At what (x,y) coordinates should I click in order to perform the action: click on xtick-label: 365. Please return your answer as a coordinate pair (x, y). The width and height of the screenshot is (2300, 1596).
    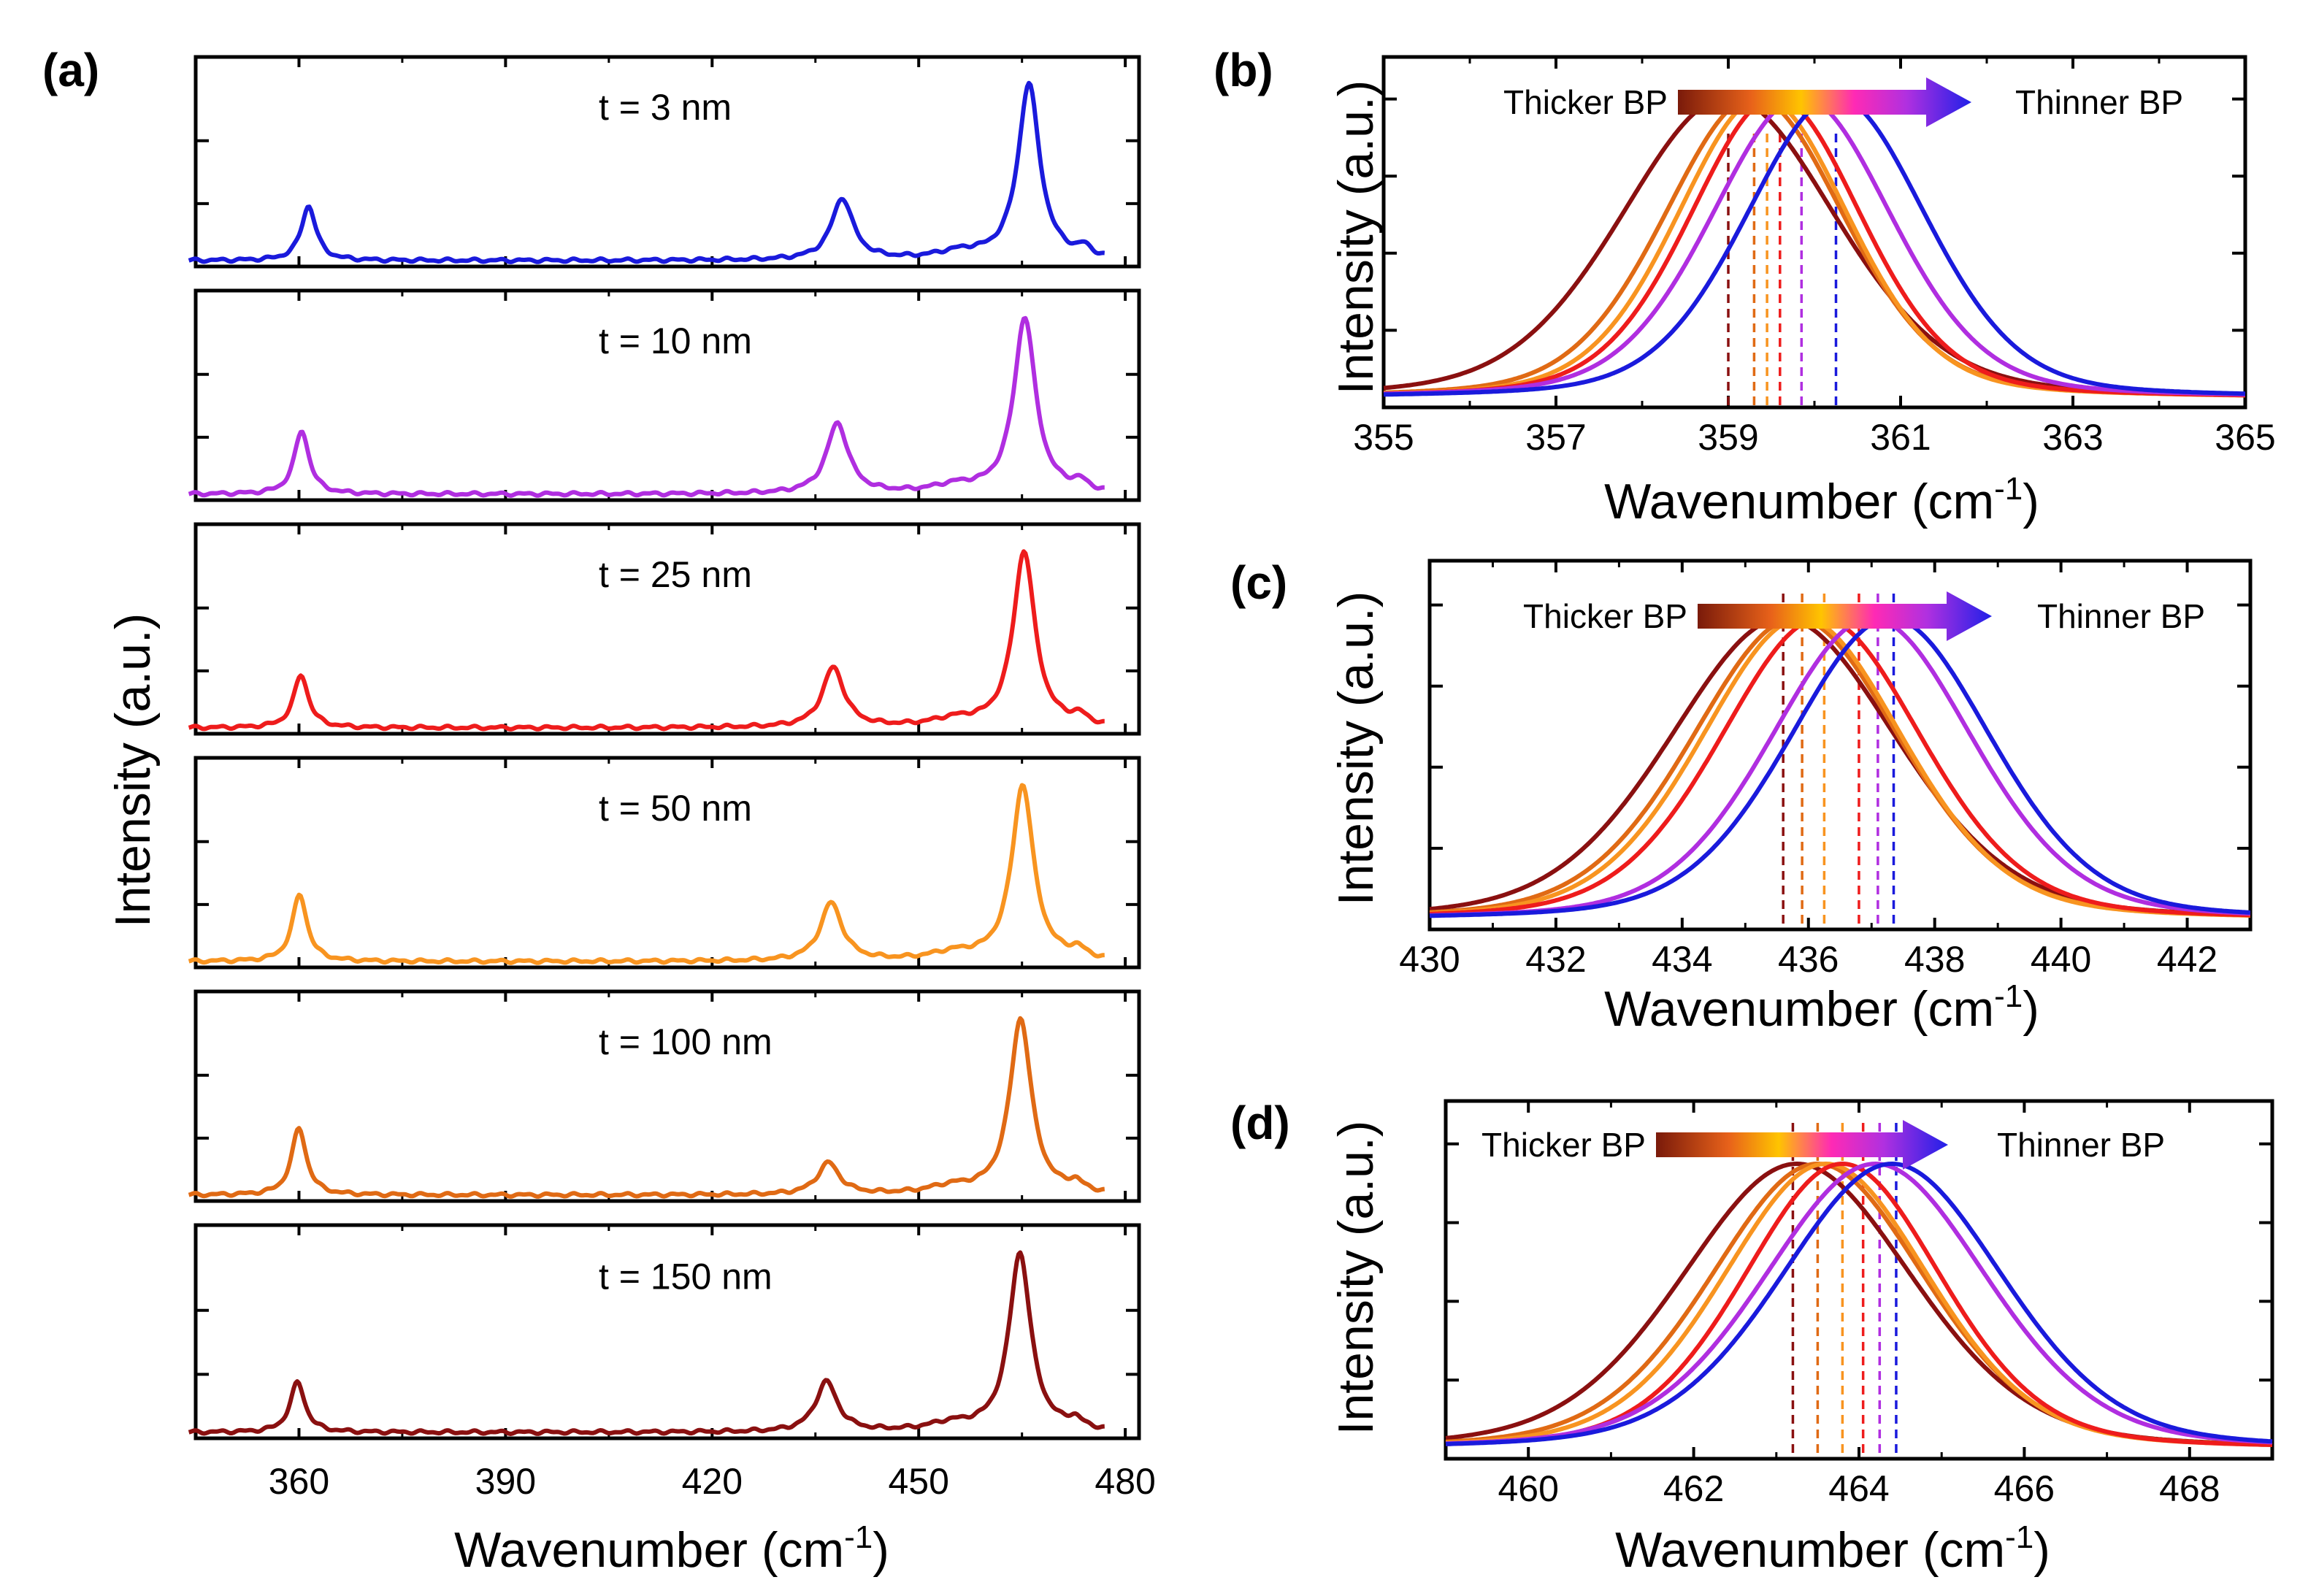
    Looking at the image, I should click on (2245, 437).